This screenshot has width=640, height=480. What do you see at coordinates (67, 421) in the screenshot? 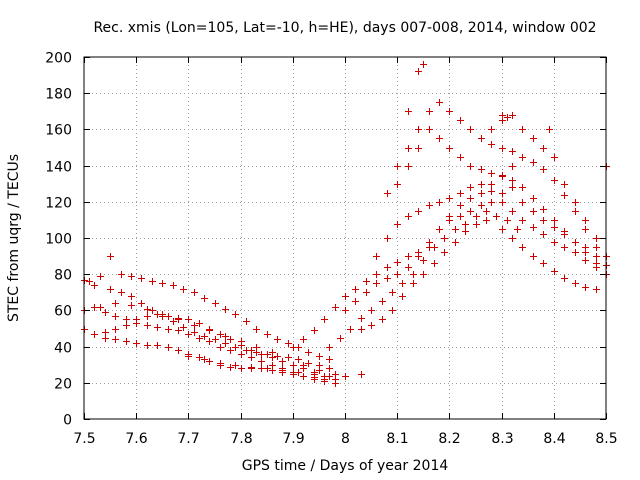
I see `y-tick-label: 0` at bounding box center [67, 421].